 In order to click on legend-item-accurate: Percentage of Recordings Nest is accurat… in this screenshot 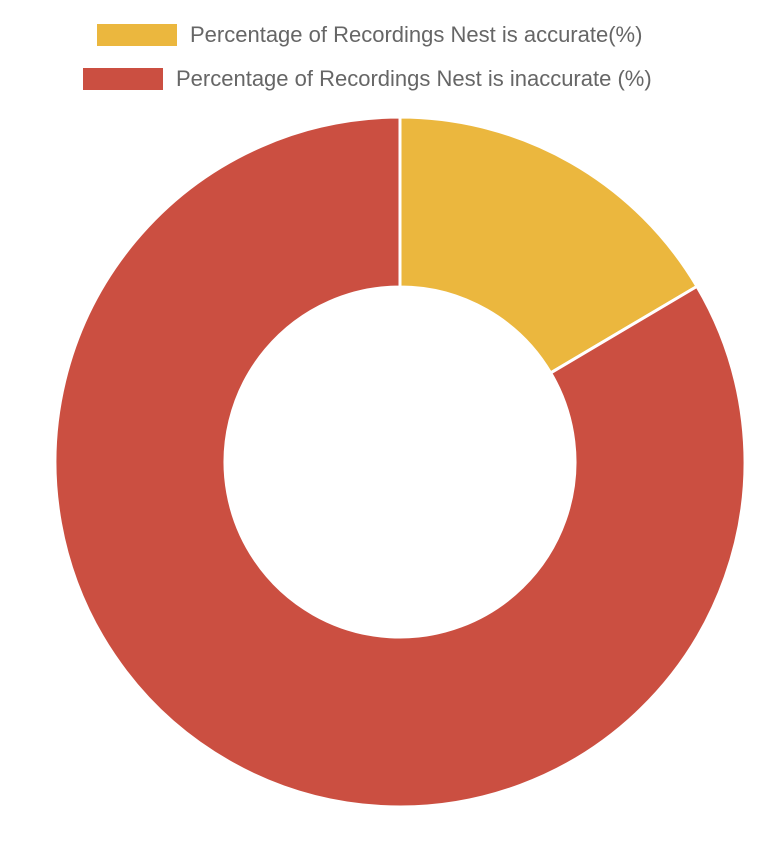, I will do `click(369, 35)`.